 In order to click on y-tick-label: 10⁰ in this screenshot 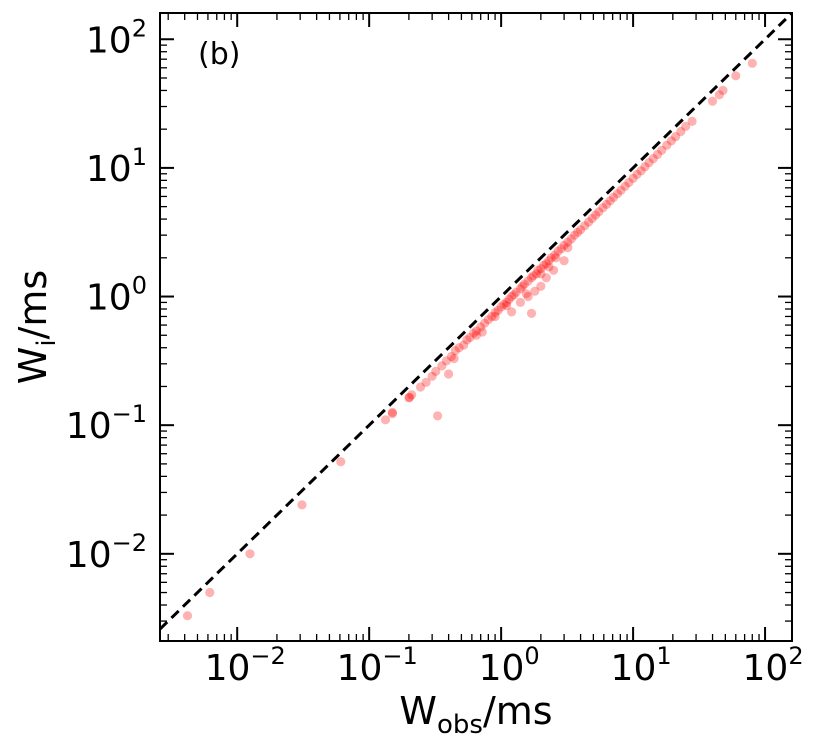, I will do `click(116, 295)`.